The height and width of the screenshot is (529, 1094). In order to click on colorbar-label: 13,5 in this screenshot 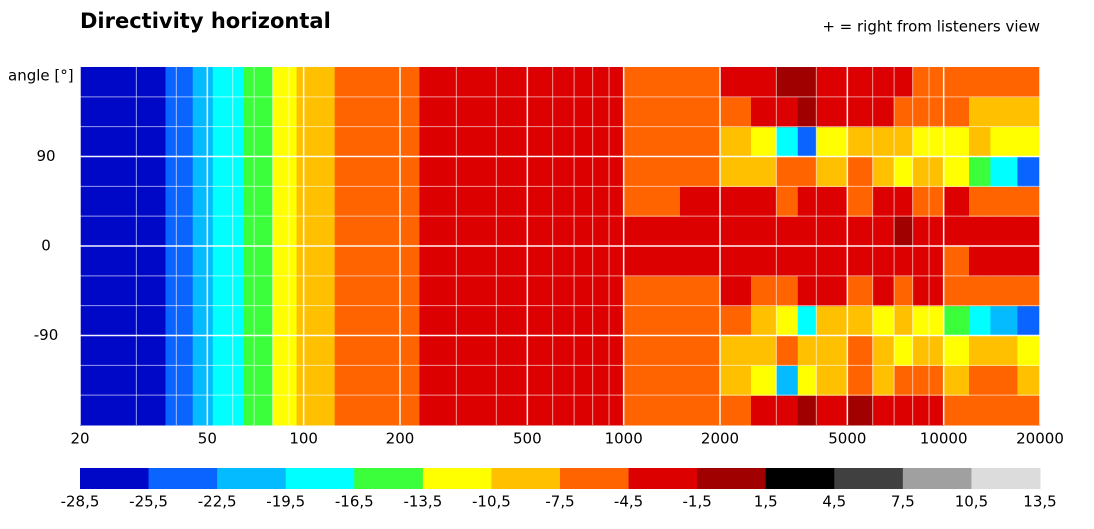, I will do `click(1039, 502)`.